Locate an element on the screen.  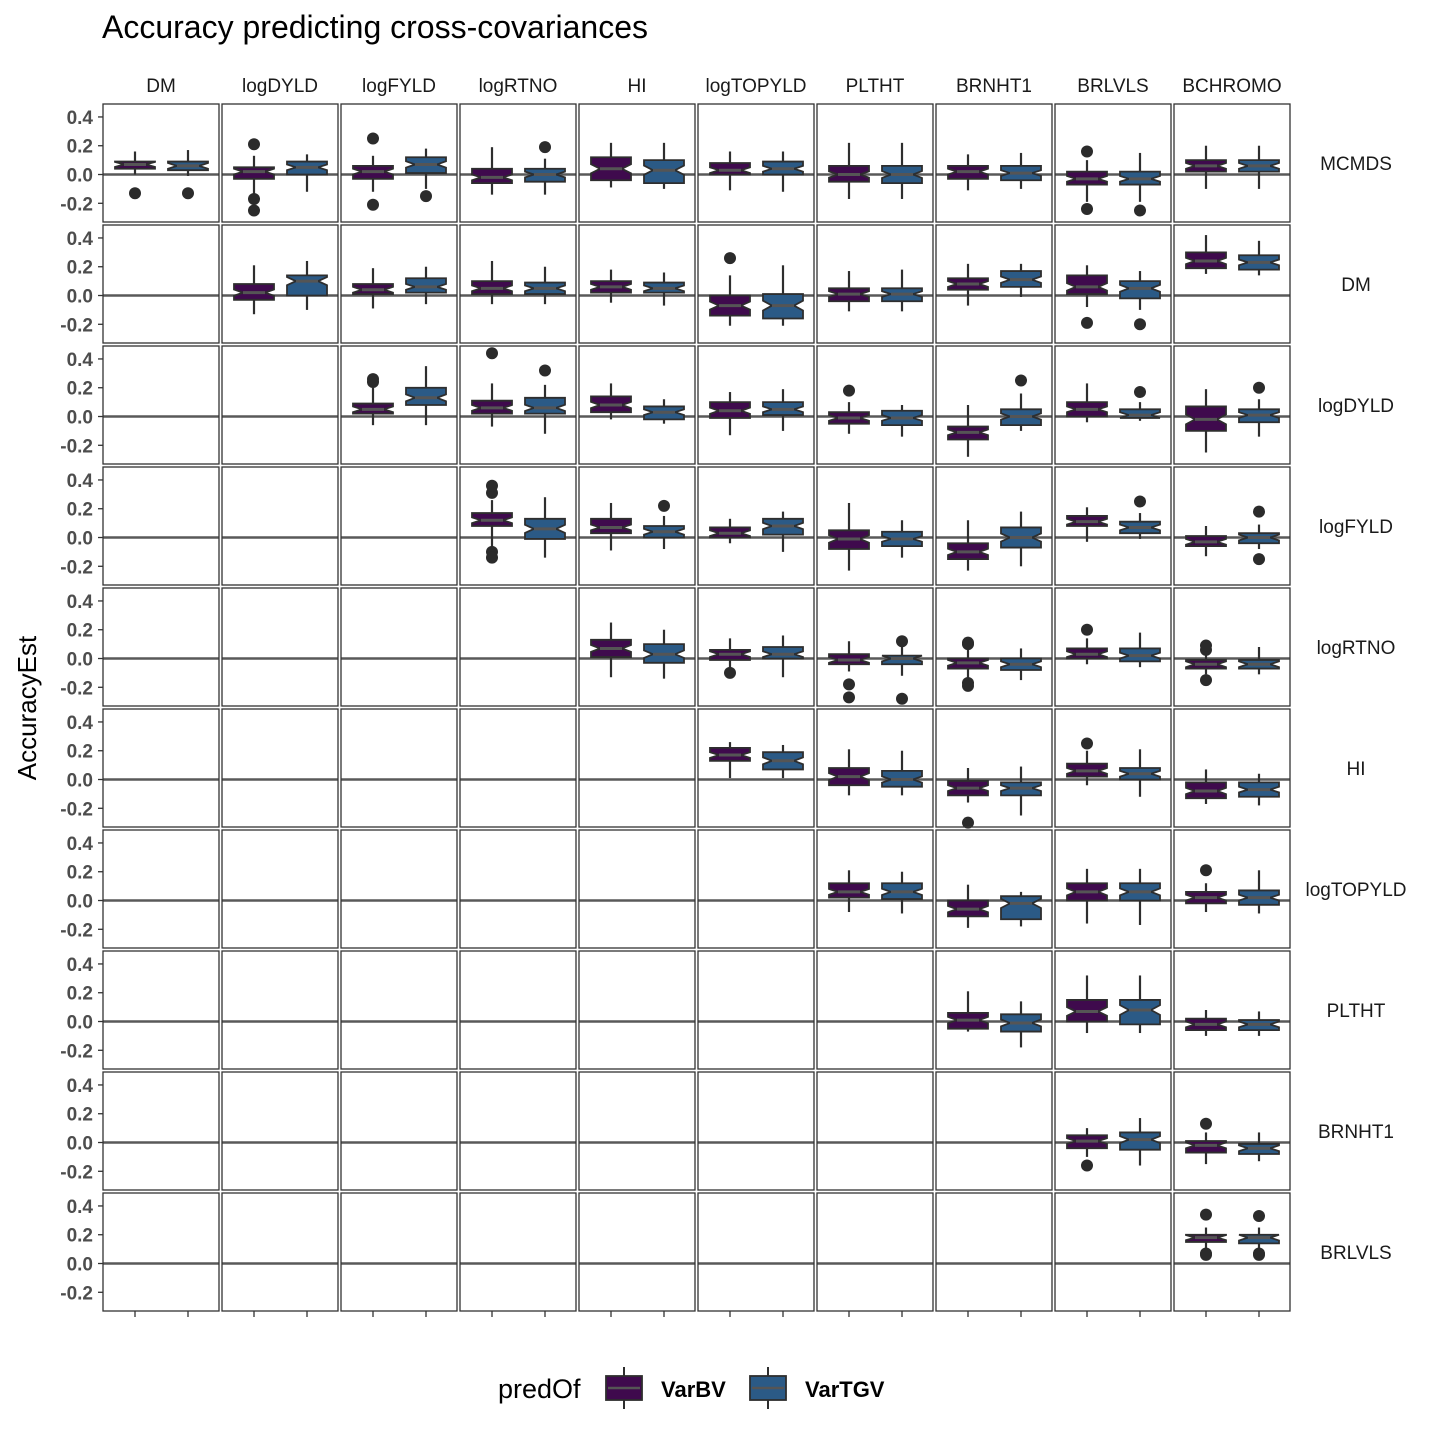
row-strip-label: logDYLD is located at coordinates (1356, 406).